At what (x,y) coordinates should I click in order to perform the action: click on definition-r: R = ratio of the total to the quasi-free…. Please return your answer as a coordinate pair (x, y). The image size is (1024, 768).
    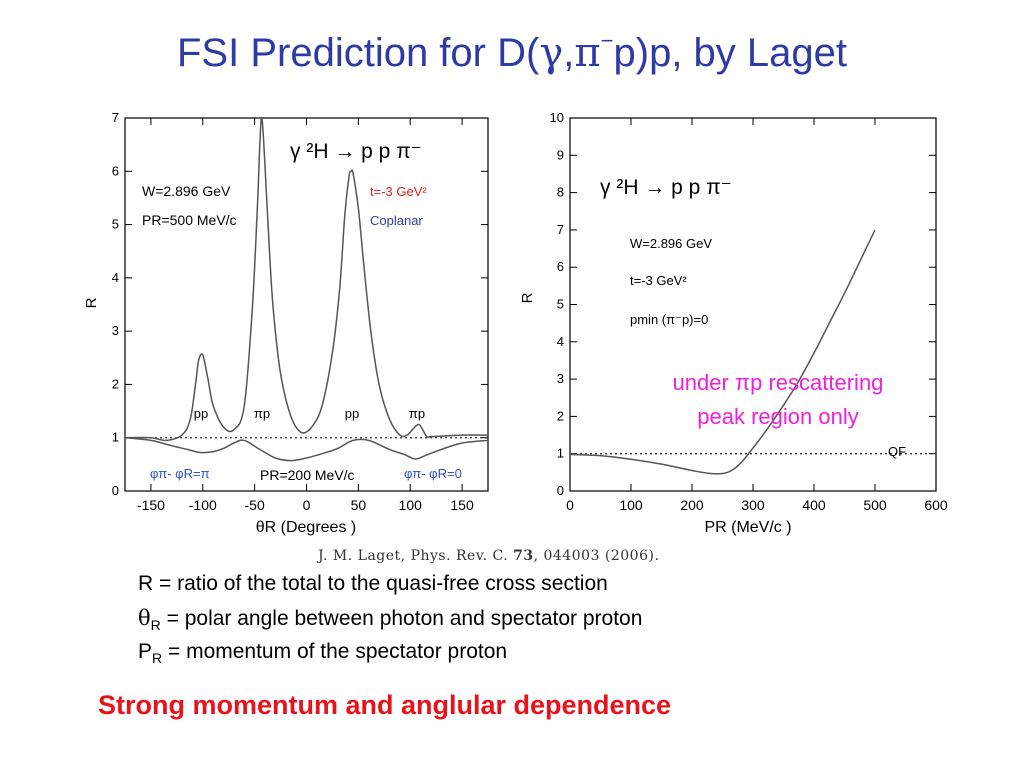
    Looking at the image, I should click on (373, 583).